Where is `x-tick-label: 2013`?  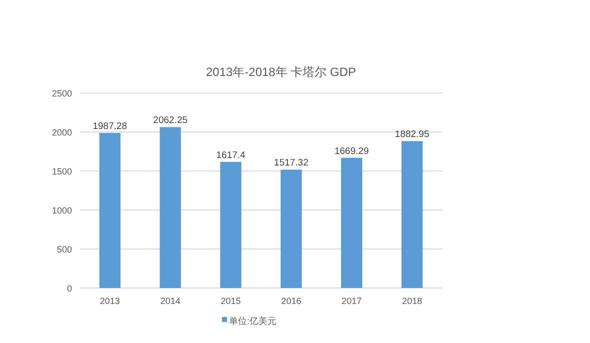
x-tick-label: 2013 is located at coordinates (110, 301).